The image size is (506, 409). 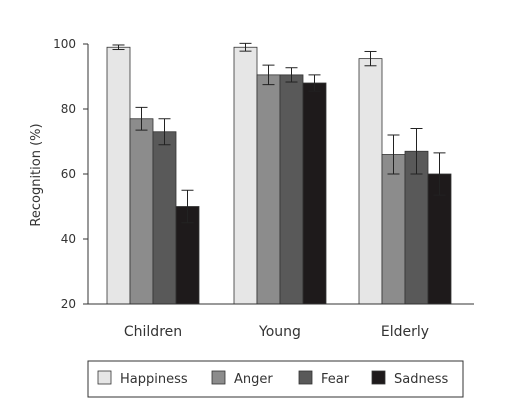 I want to click on bar-children-fear, so click(x=164, y=218).